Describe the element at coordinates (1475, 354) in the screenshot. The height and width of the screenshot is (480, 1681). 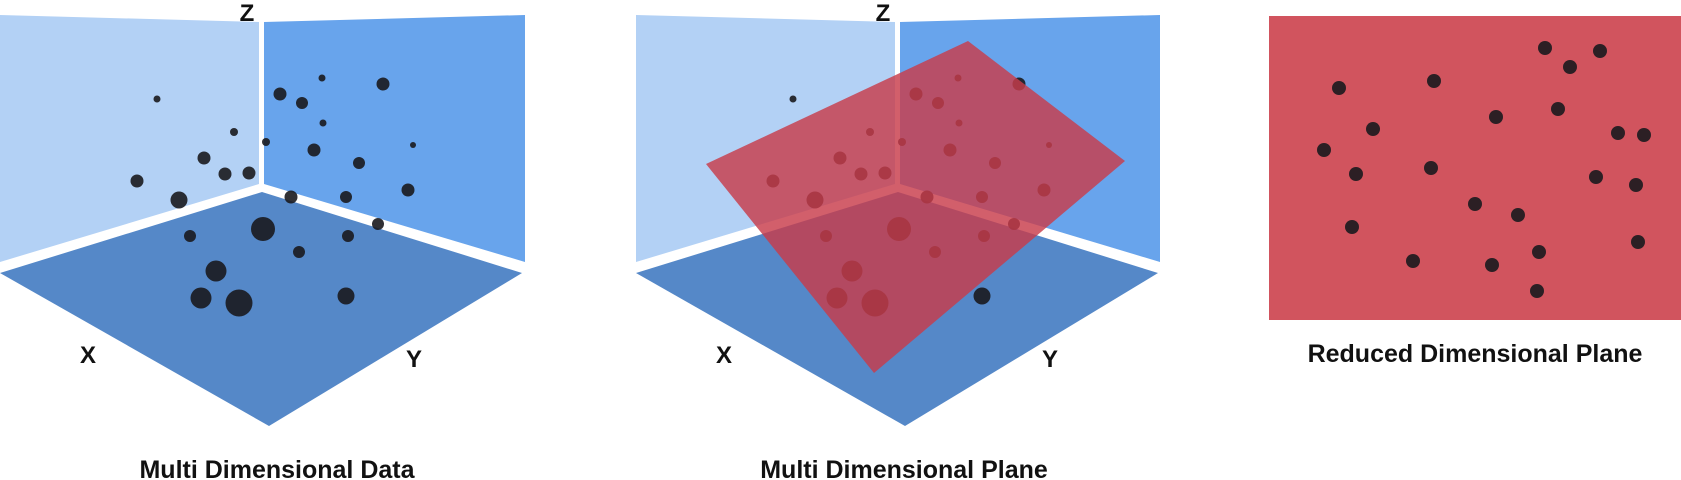
I see `caption-reduced-dimensional-plane: Reduced Dimensional Plane` at that location.